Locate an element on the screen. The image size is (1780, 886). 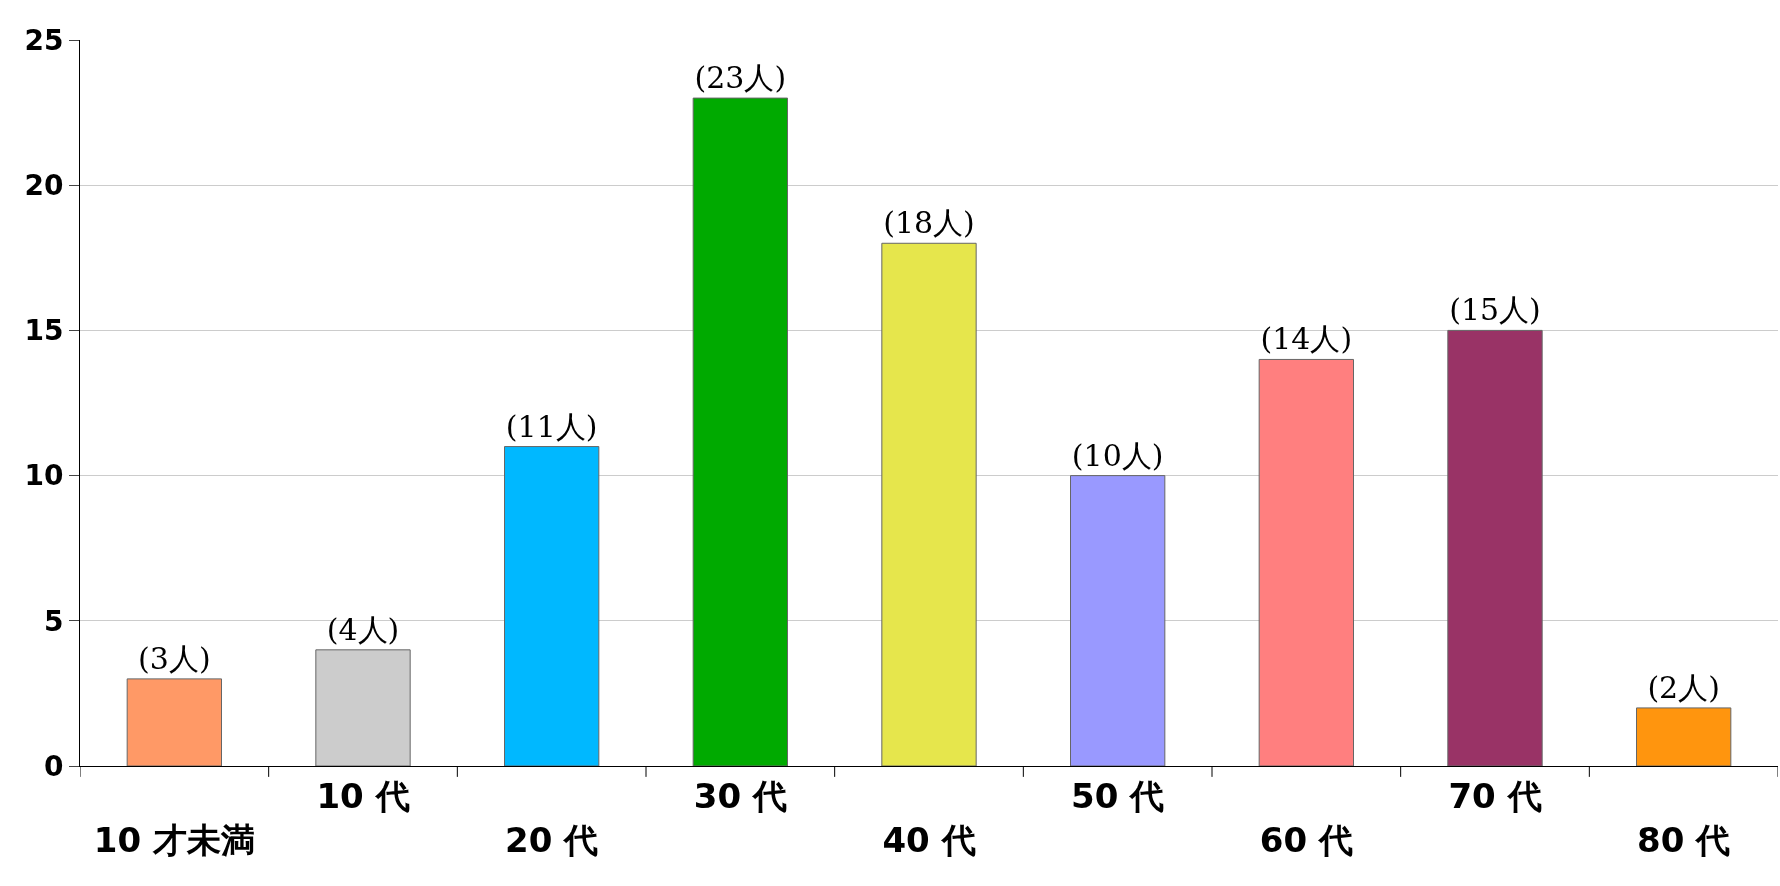
y-tick-label: 0 is located at coordinates (53, 766).